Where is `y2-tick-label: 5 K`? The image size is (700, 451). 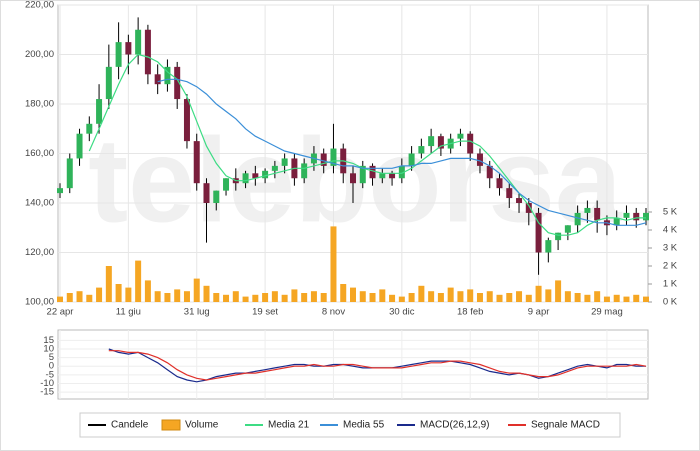 y2-tick-label: 5 K is located at coordinates (670, 212).